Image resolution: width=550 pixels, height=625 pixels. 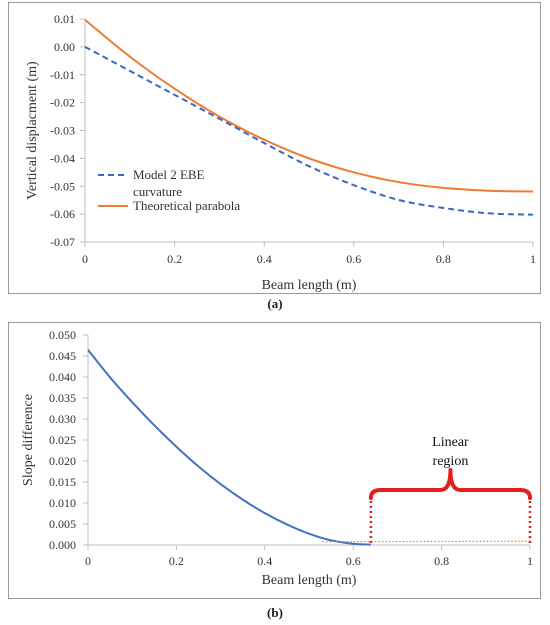 I want to click on legend-label-theoretical-parabola: Theoretical parabola, so click(x=186, y=205).